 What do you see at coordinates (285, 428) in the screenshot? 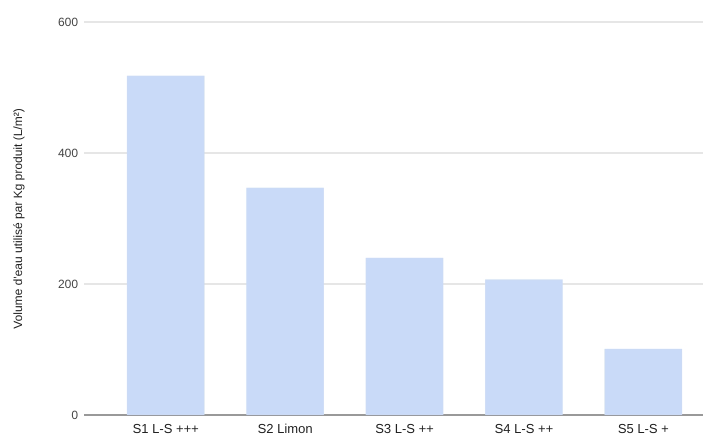
I see `x-tick-label: S2 Limon` at bounding box center [285, 428].